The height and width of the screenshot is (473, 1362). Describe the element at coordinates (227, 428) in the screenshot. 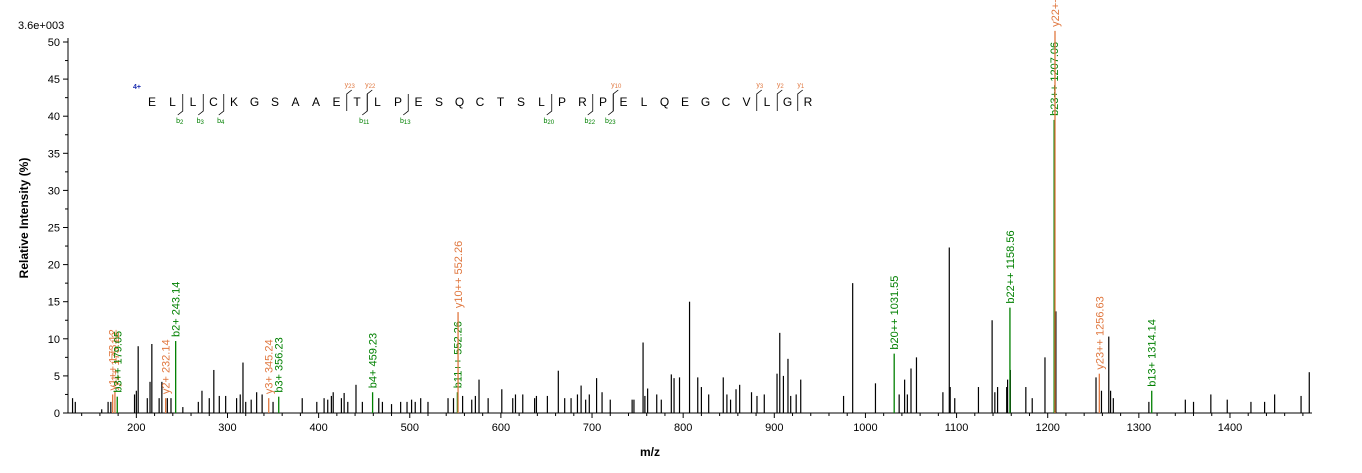

I see `x-tick-label: 300` at that location.